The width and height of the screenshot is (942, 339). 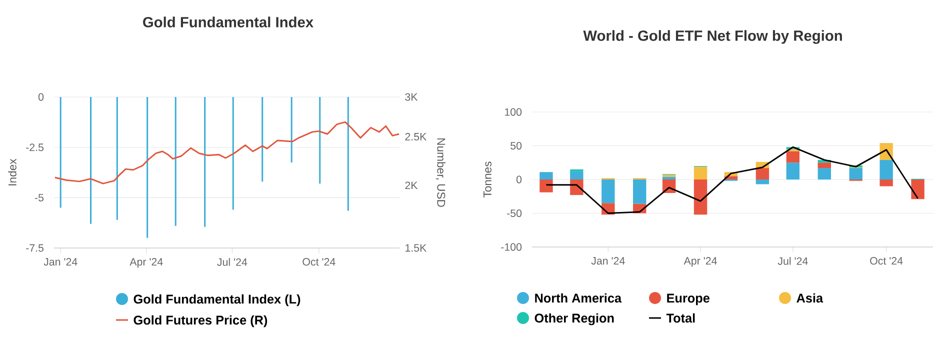 What do you see at coordinates (488, 180) in the screenshot?
I see `y-axis-title: Tonnes` at bounding box center [488, 180].